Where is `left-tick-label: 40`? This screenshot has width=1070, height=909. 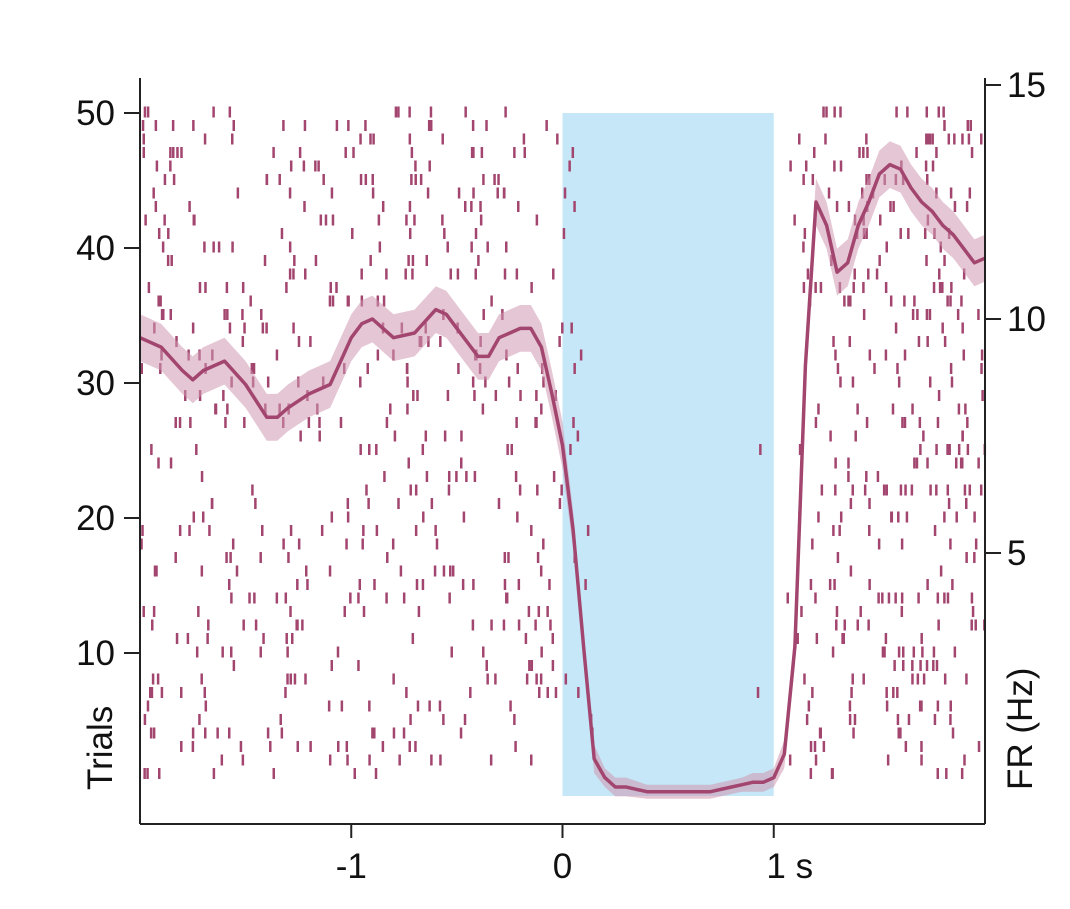 left-tick-label: 40 is located at coordinates (95, 248).